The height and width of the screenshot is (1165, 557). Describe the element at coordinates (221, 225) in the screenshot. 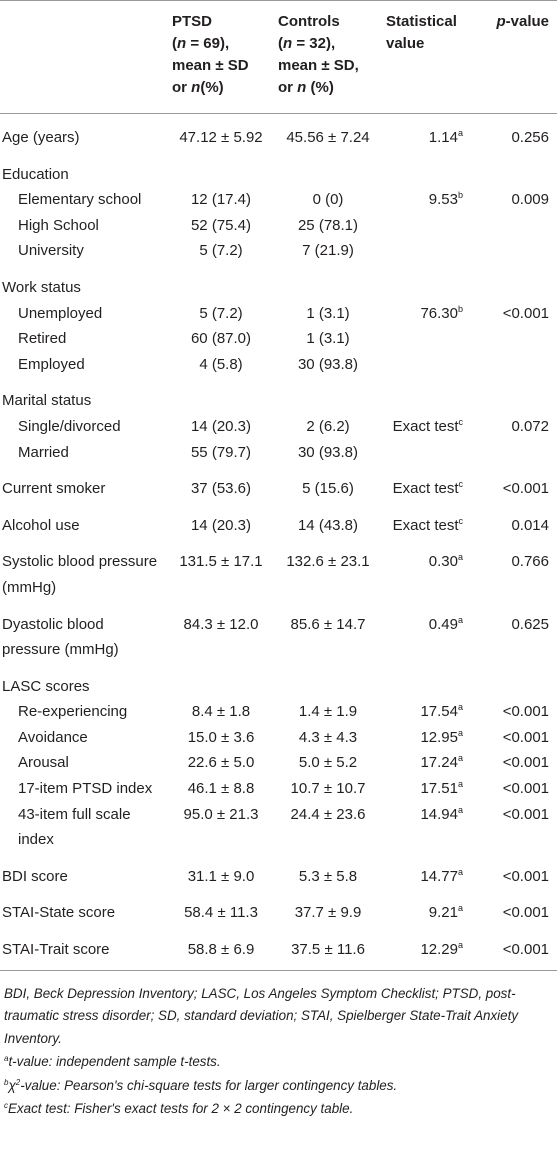

I see `ptsd-value: 52 (75.4)` at that location.